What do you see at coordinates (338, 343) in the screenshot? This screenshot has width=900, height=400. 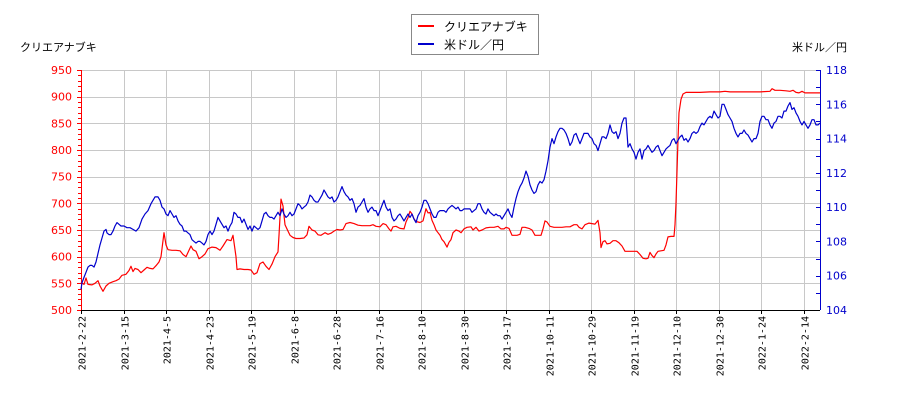 I see `x-tick-label: 2021-6-28` at bounding box center [338, 343].